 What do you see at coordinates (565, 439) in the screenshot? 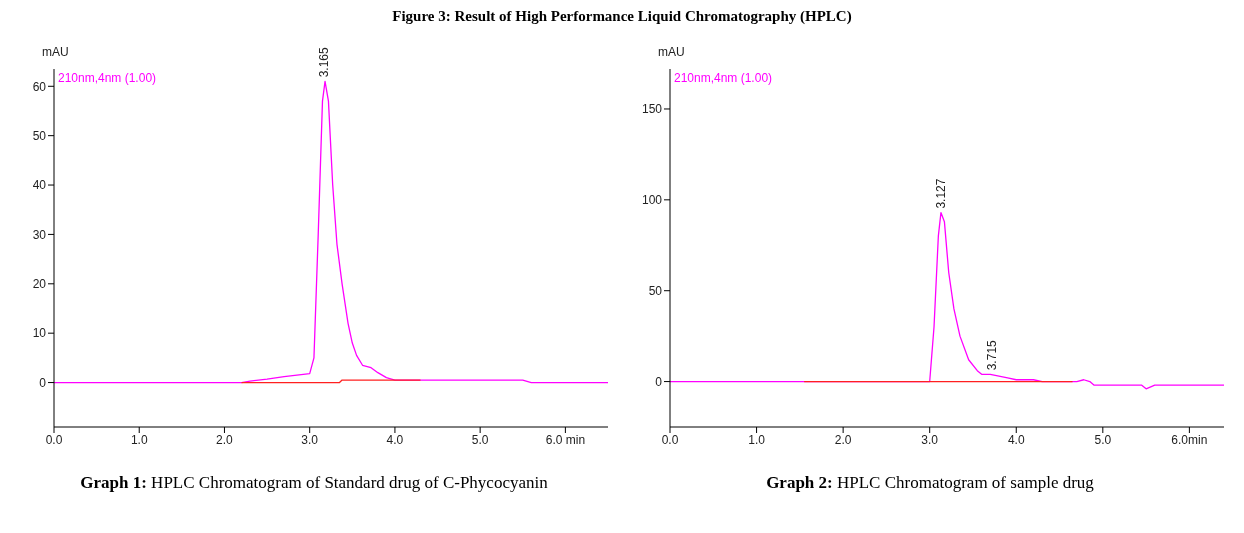
I see `x-tick-label: 6.0 min` at bounding box center [565, 439].